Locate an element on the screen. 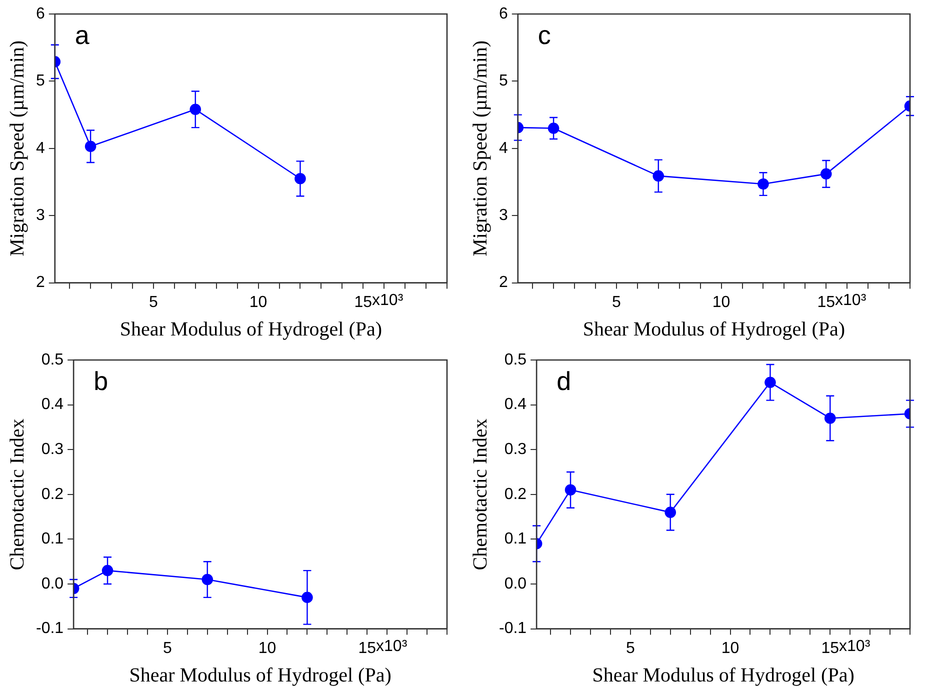 The width and height of the screenshot is (927, 693). annotation: b is located at coordinates (101, 381).